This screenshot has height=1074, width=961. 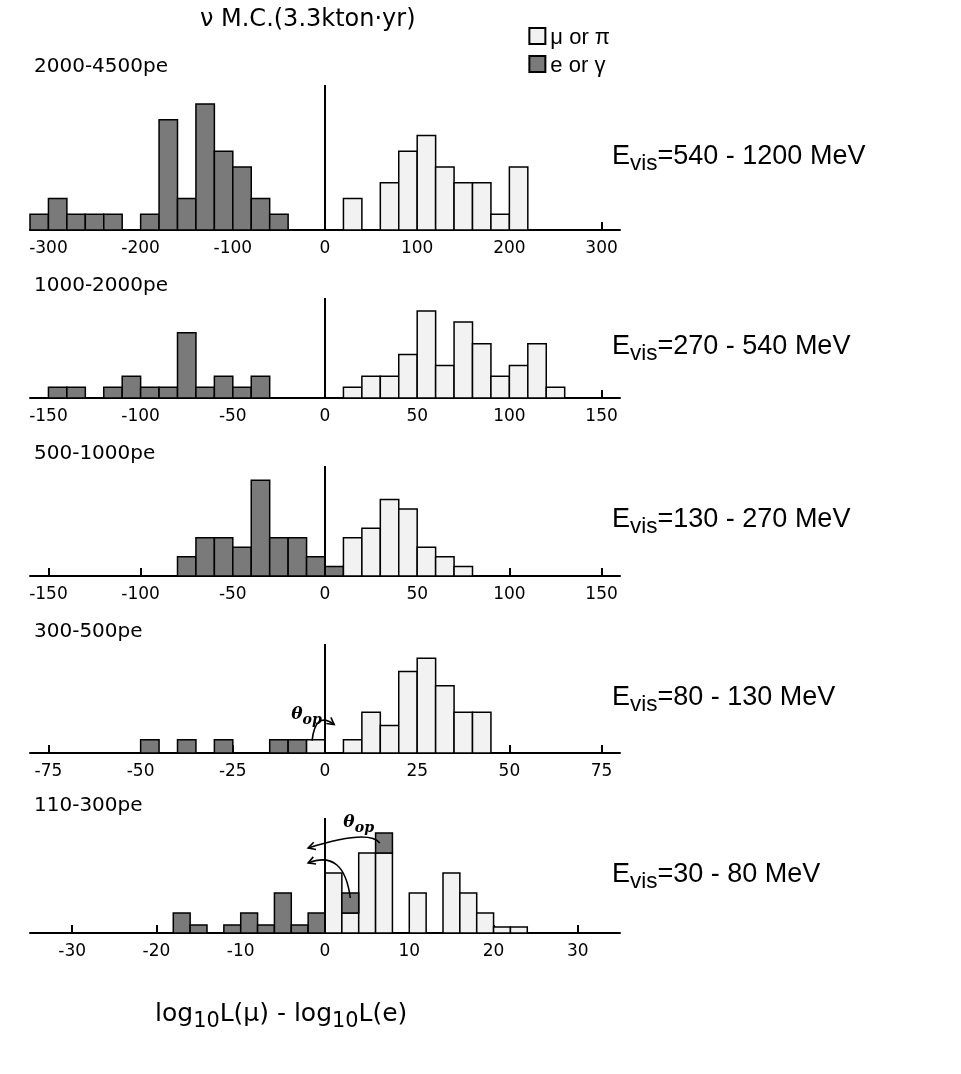 I want to click on x-tick-label: -200, so click(x=140, y=246).